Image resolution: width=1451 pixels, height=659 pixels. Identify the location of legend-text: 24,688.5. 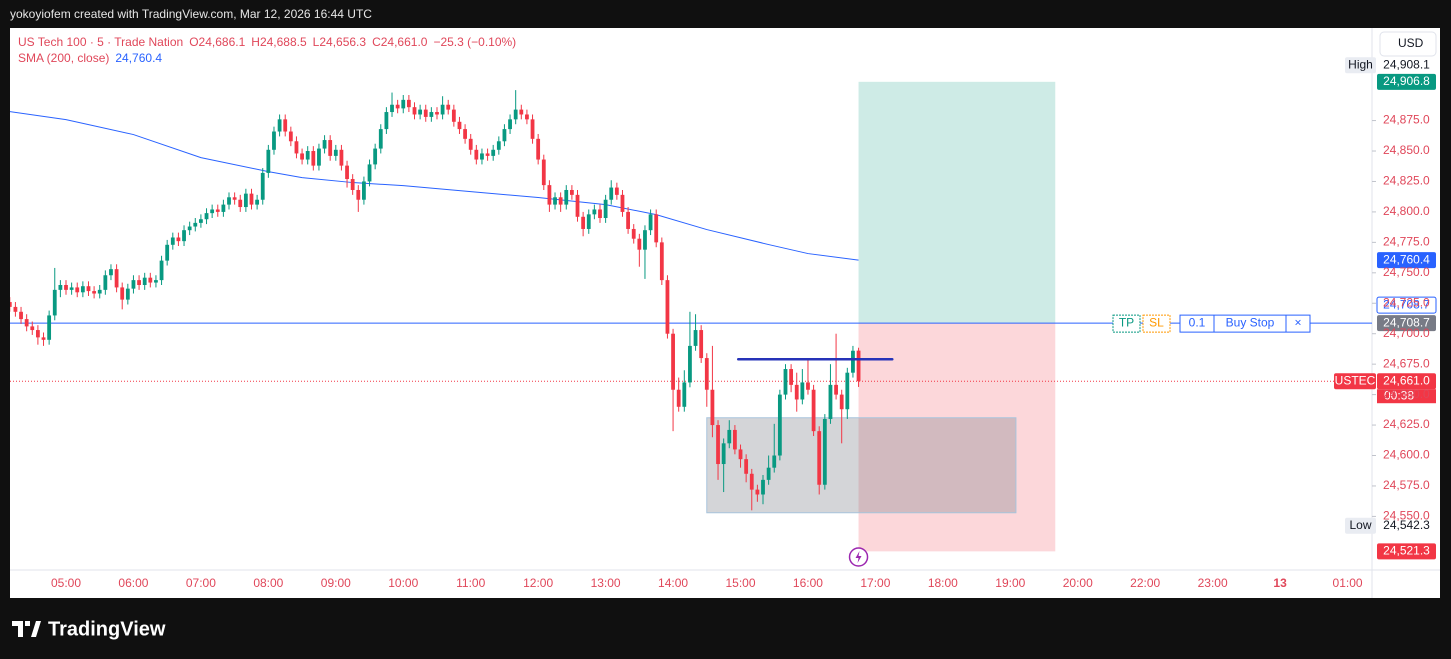
(283, 42).